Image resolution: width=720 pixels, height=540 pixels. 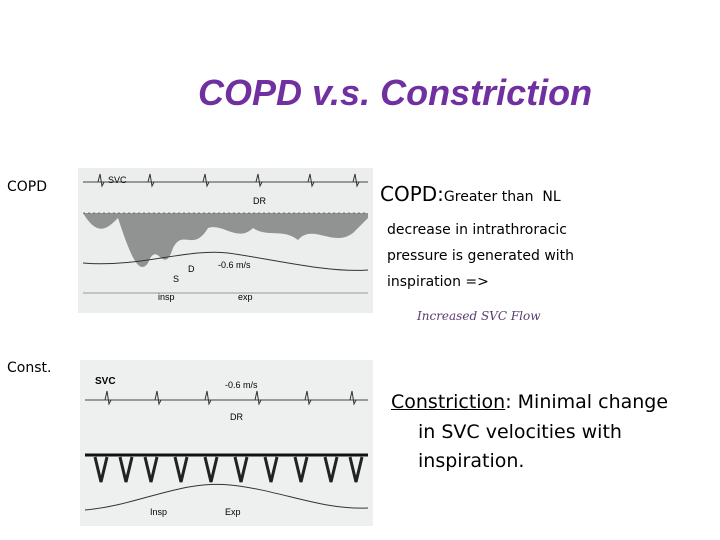 What do you see at coordinates (29, 368) in the screenshot?
I see `section-label: Const.` at bounding box center [29, 368].